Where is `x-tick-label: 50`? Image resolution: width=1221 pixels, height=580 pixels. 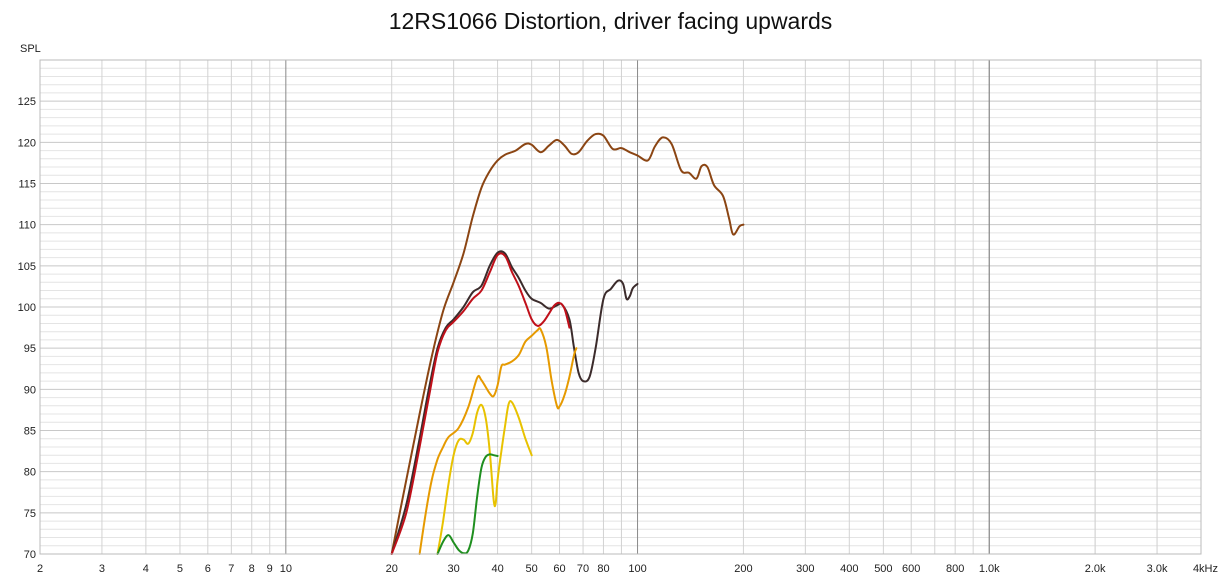
x-tick-label: 50 is located at coordinates (532, 569).